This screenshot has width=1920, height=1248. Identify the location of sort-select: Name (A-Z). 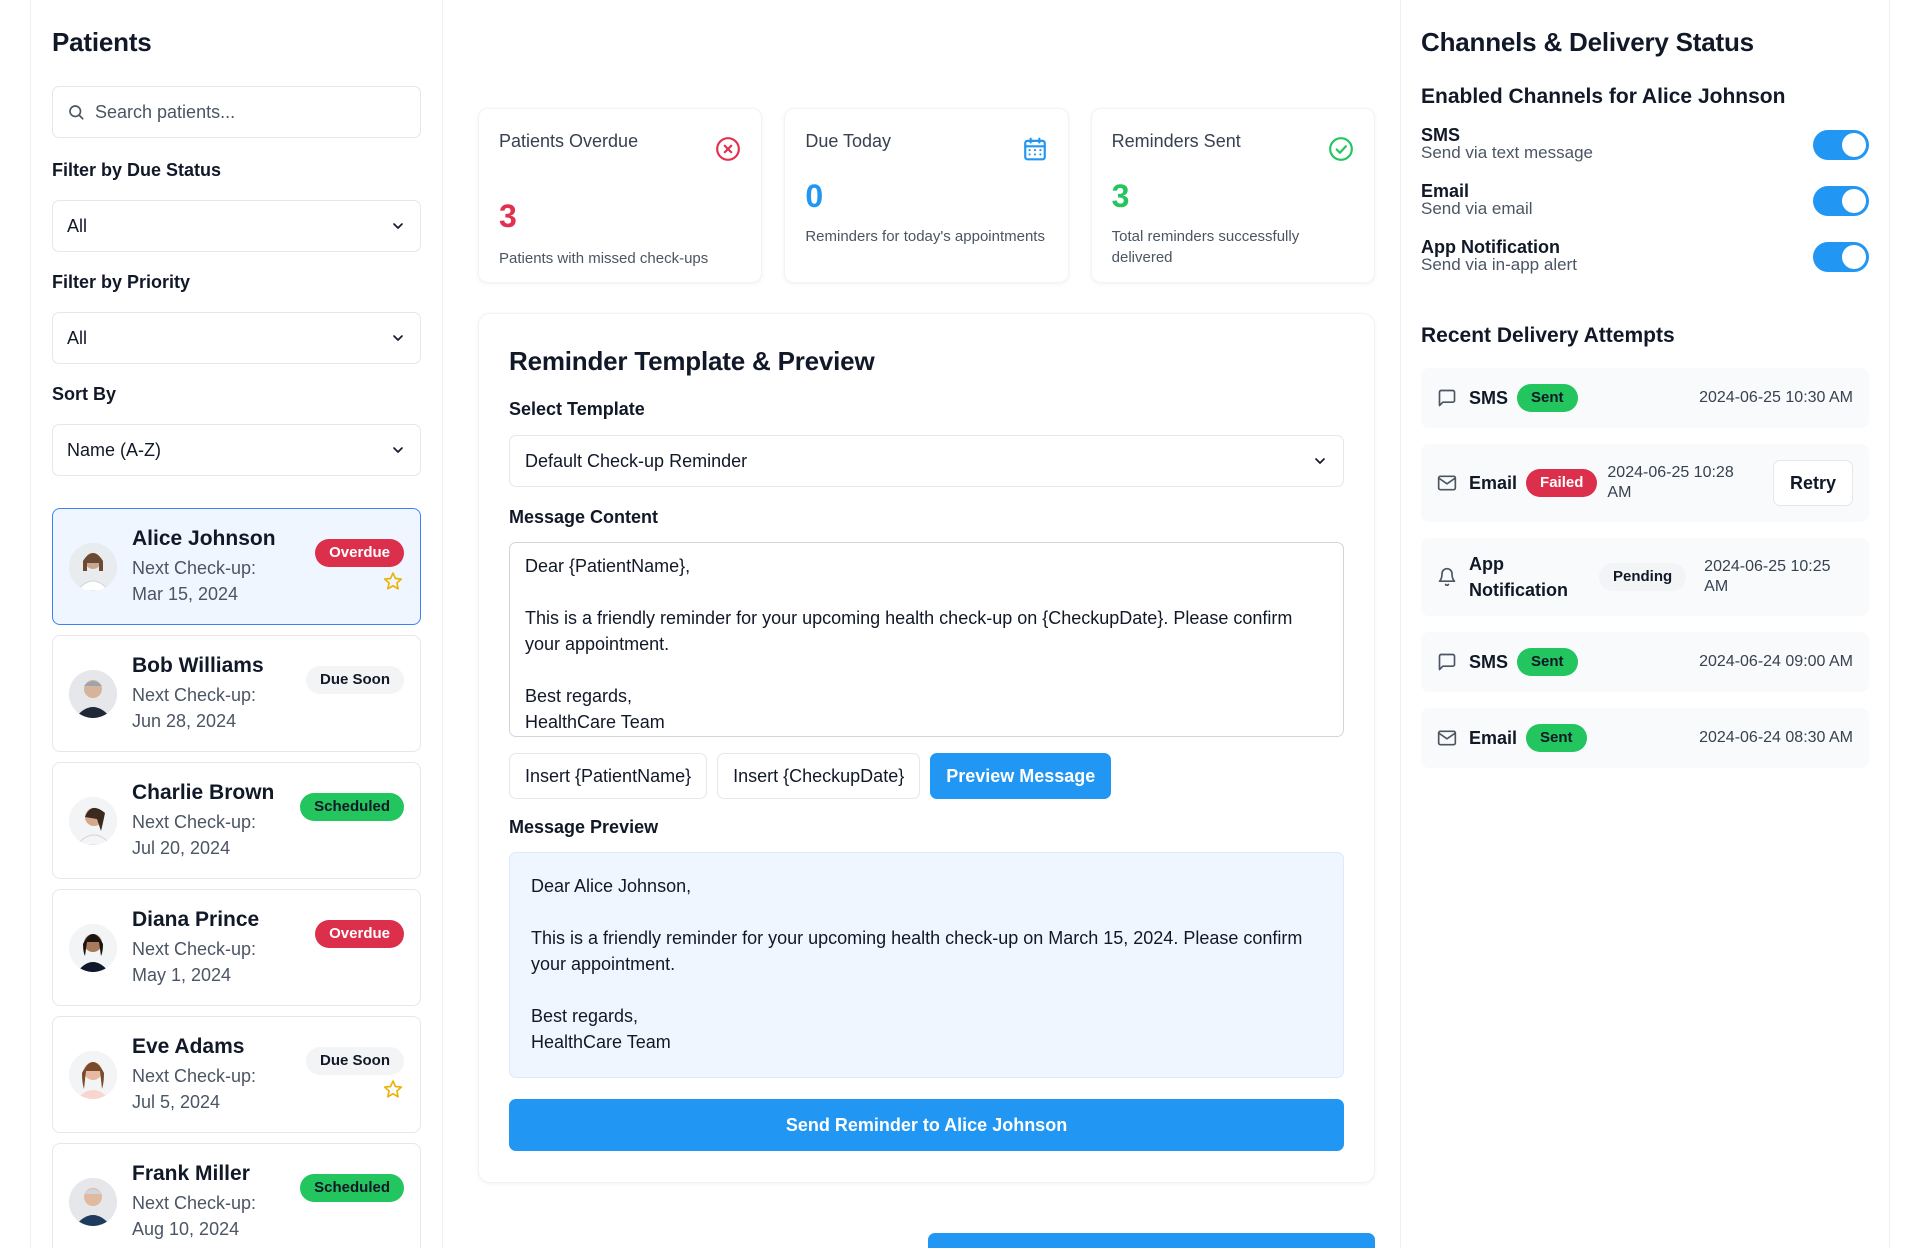
(236, 450).